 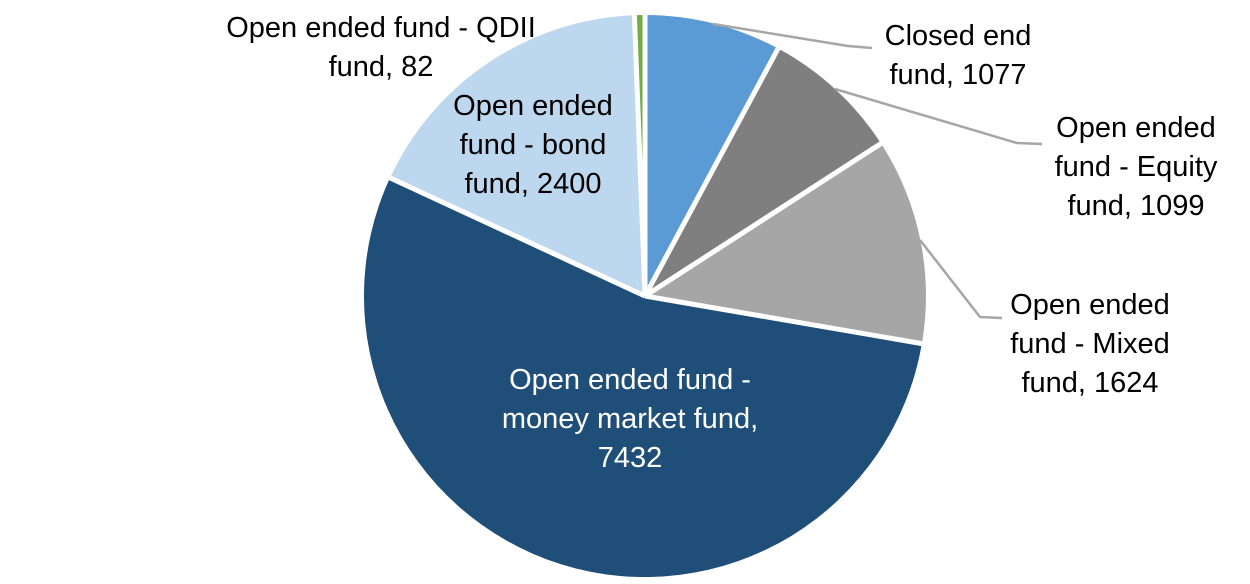 I want to click on data-label-qdii-fund: Open ended fund - QDII fund, 82, so click(x=381, y=47).